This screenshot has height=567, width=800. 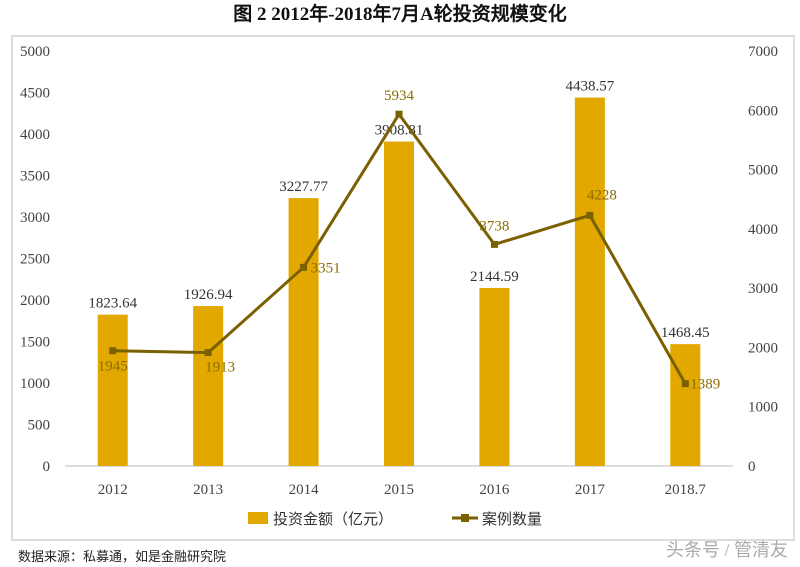 I want to click on legend-bar-swatch, so click(x=258, y=518).